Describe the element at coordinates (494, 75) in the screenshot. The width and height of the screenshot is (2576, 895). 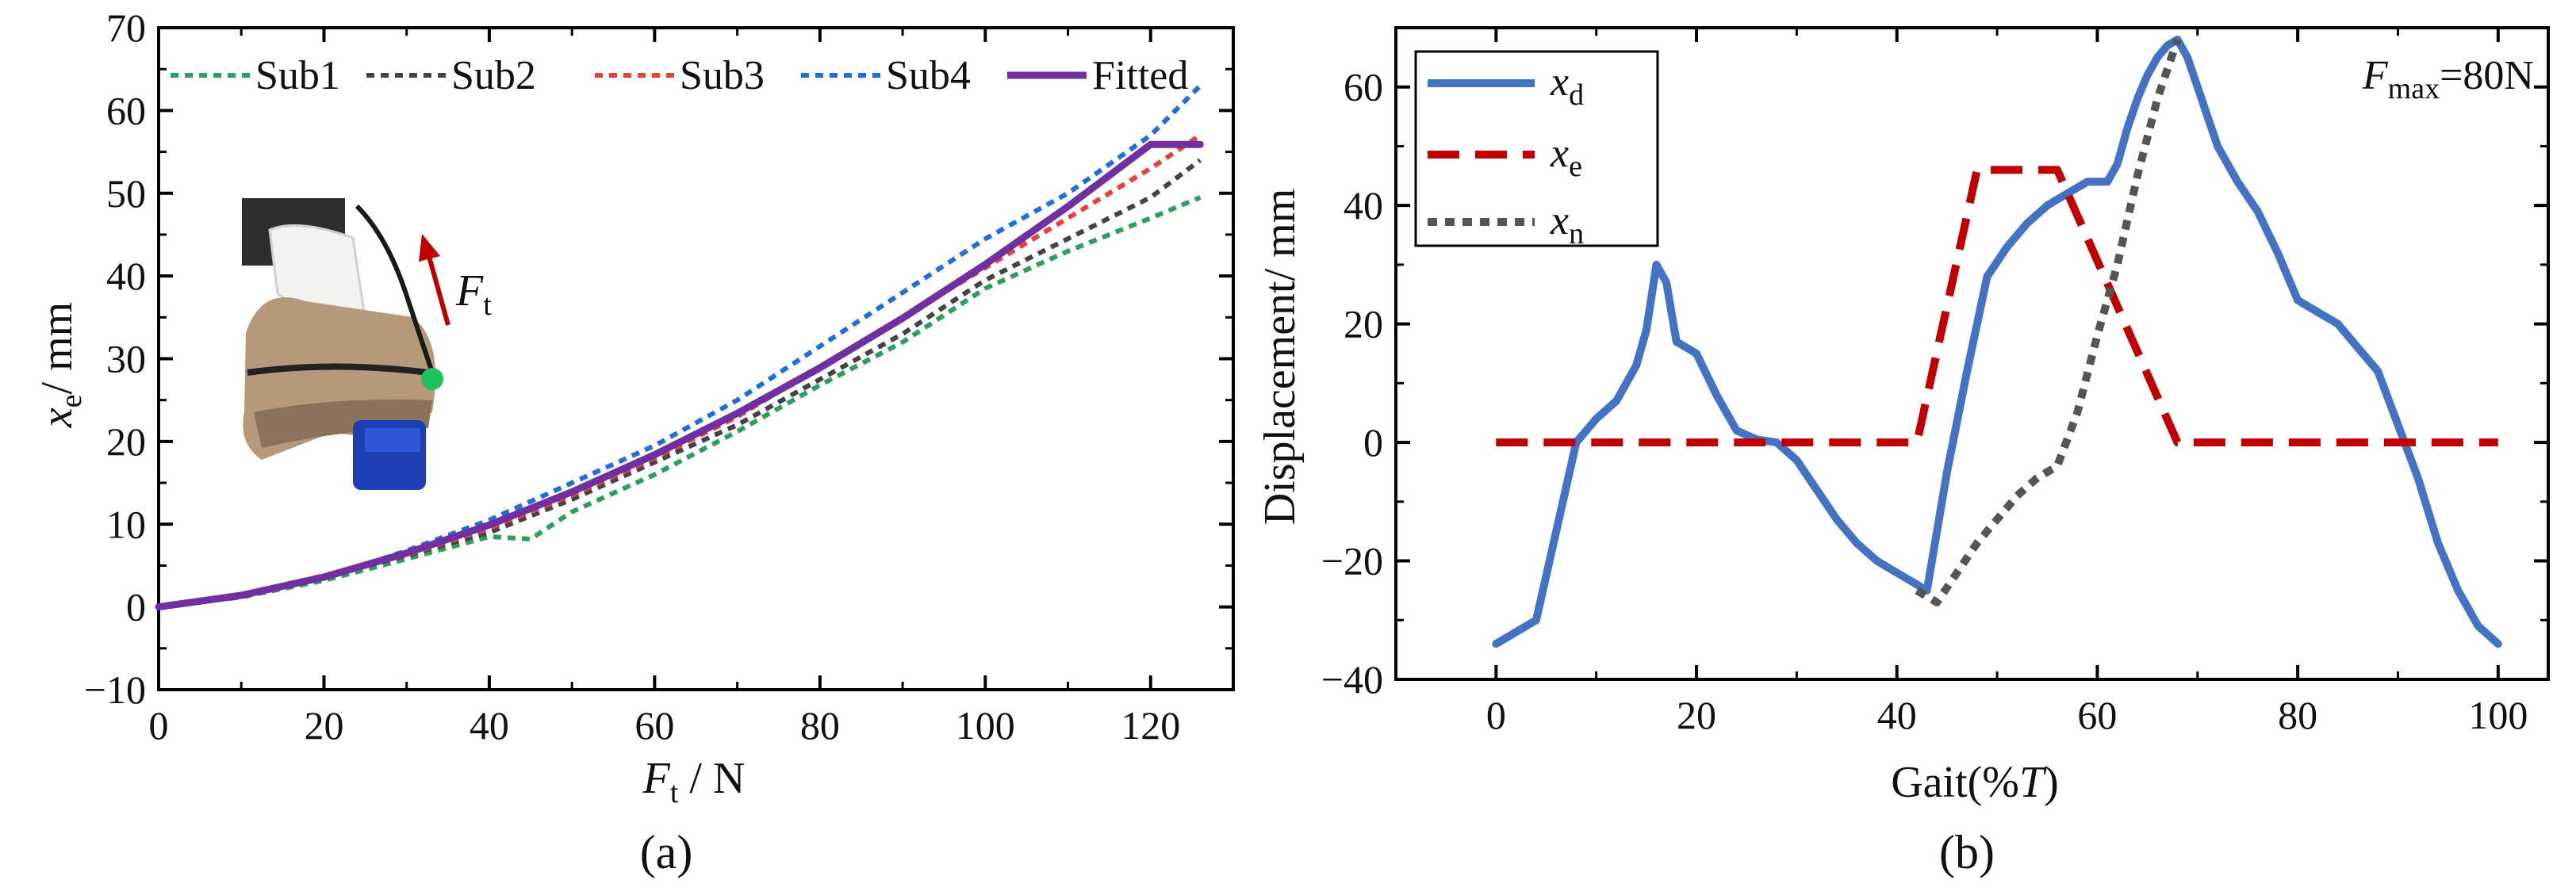
I see `legend-label: Sub2` at that location.